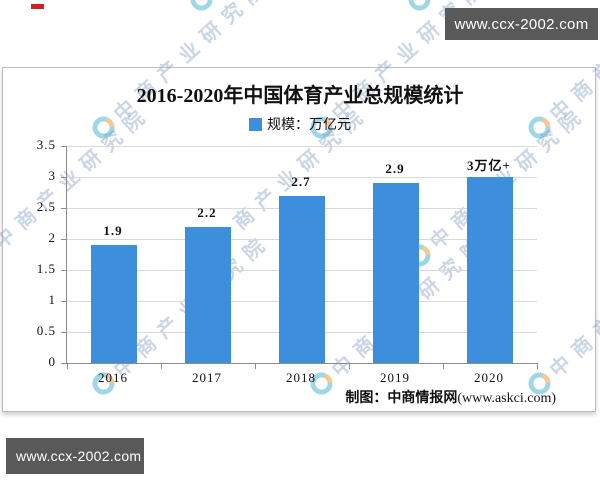 The height and width of the screenshot is (480, 600). Describe the element at coordinates (79, 456) in the screenshot. I see `bottom-banner-url: www.ccx-2002.com` at that location.